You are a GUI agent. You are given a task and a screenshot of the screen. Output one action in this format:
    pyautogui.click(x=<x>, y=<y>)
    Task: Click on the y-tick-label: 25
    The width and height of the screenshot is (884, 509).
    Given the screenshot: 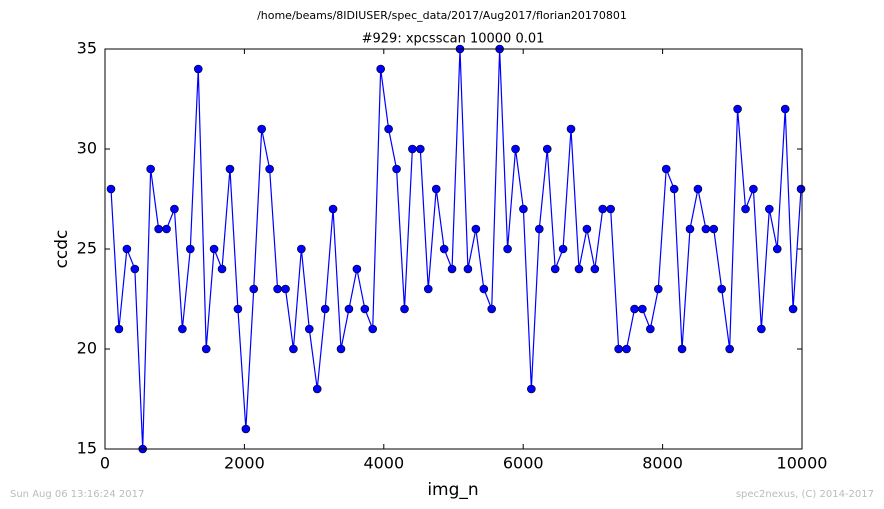 What is the action you would take?
    pyautogui.click(x=87, y=248)
    